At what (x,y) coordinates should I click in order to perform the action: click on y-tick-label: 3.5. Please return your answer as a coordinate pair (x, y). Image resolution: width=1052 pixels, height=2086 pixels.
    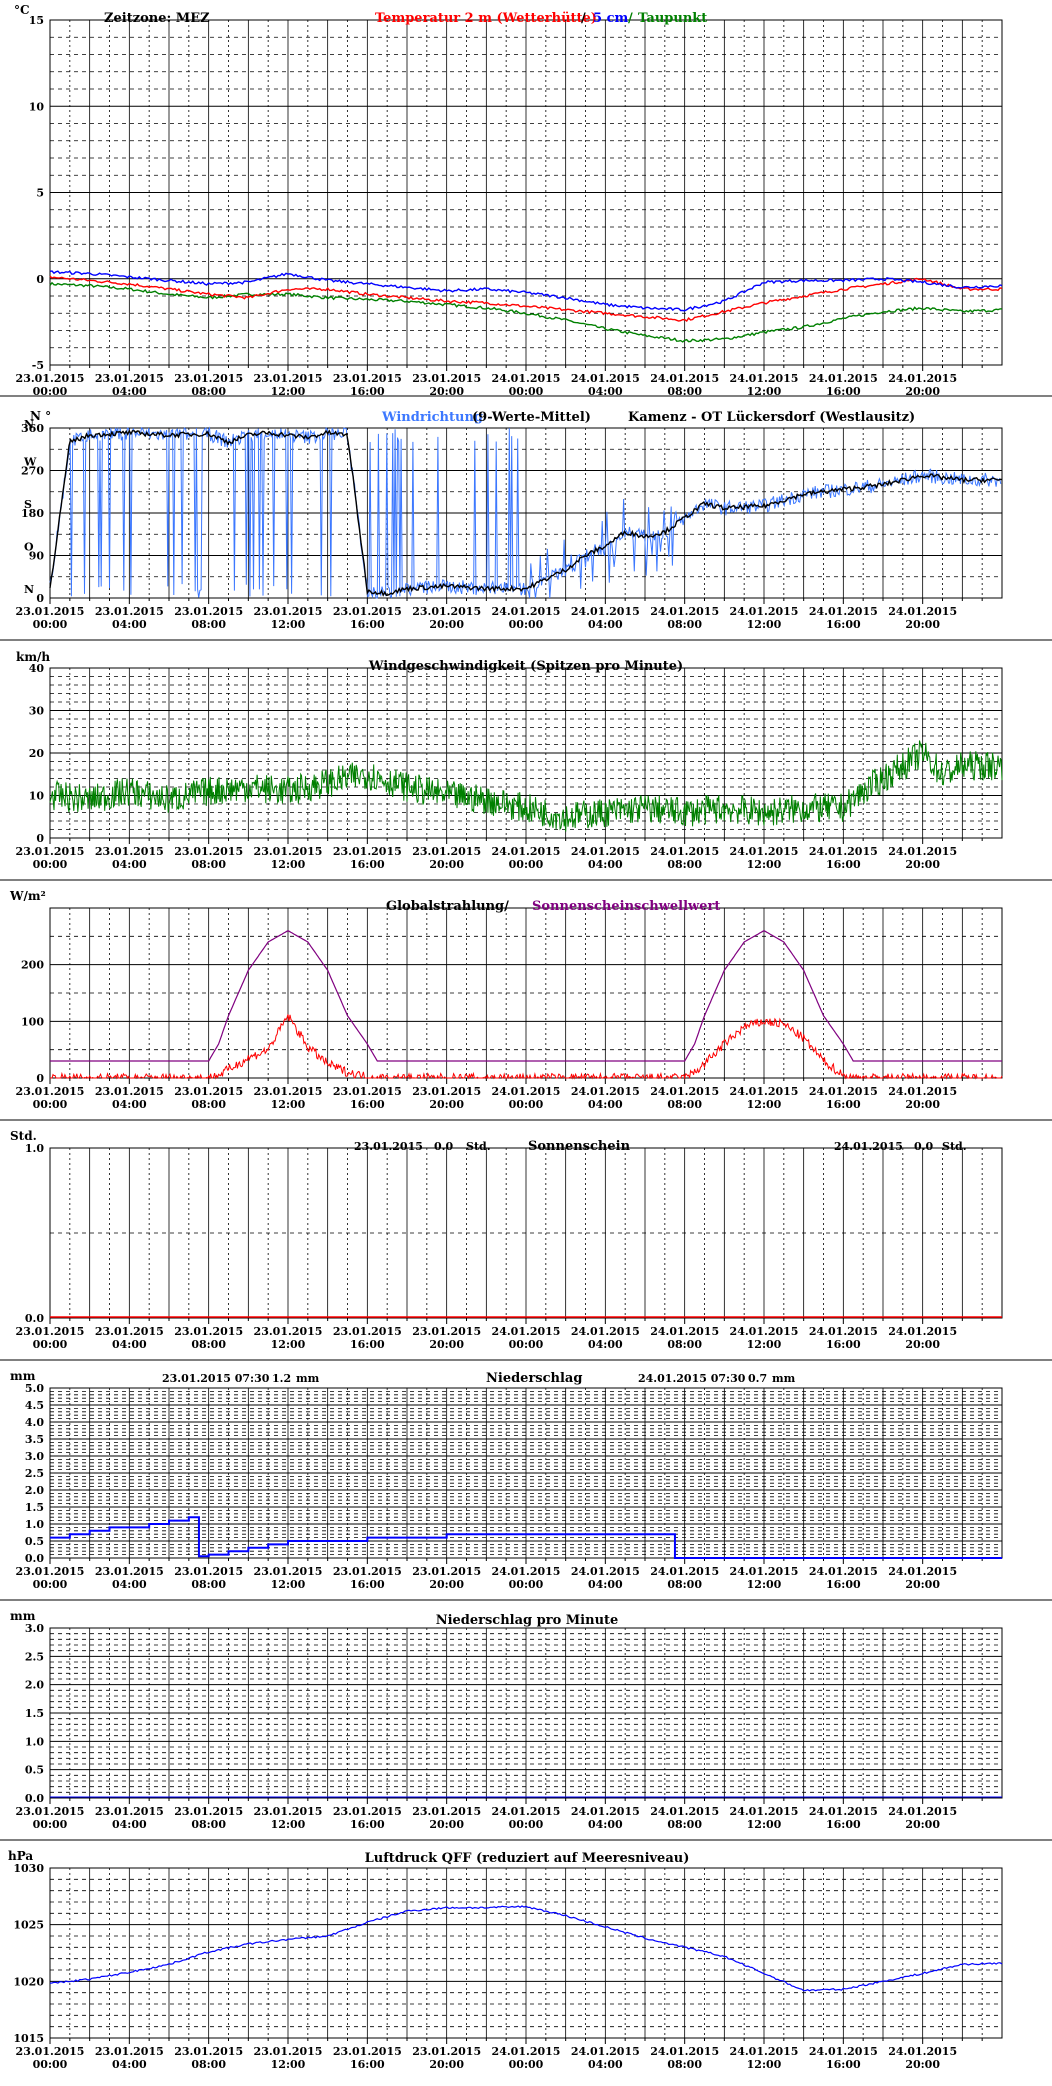
    Looking at the image, I should click on (34, 1439).